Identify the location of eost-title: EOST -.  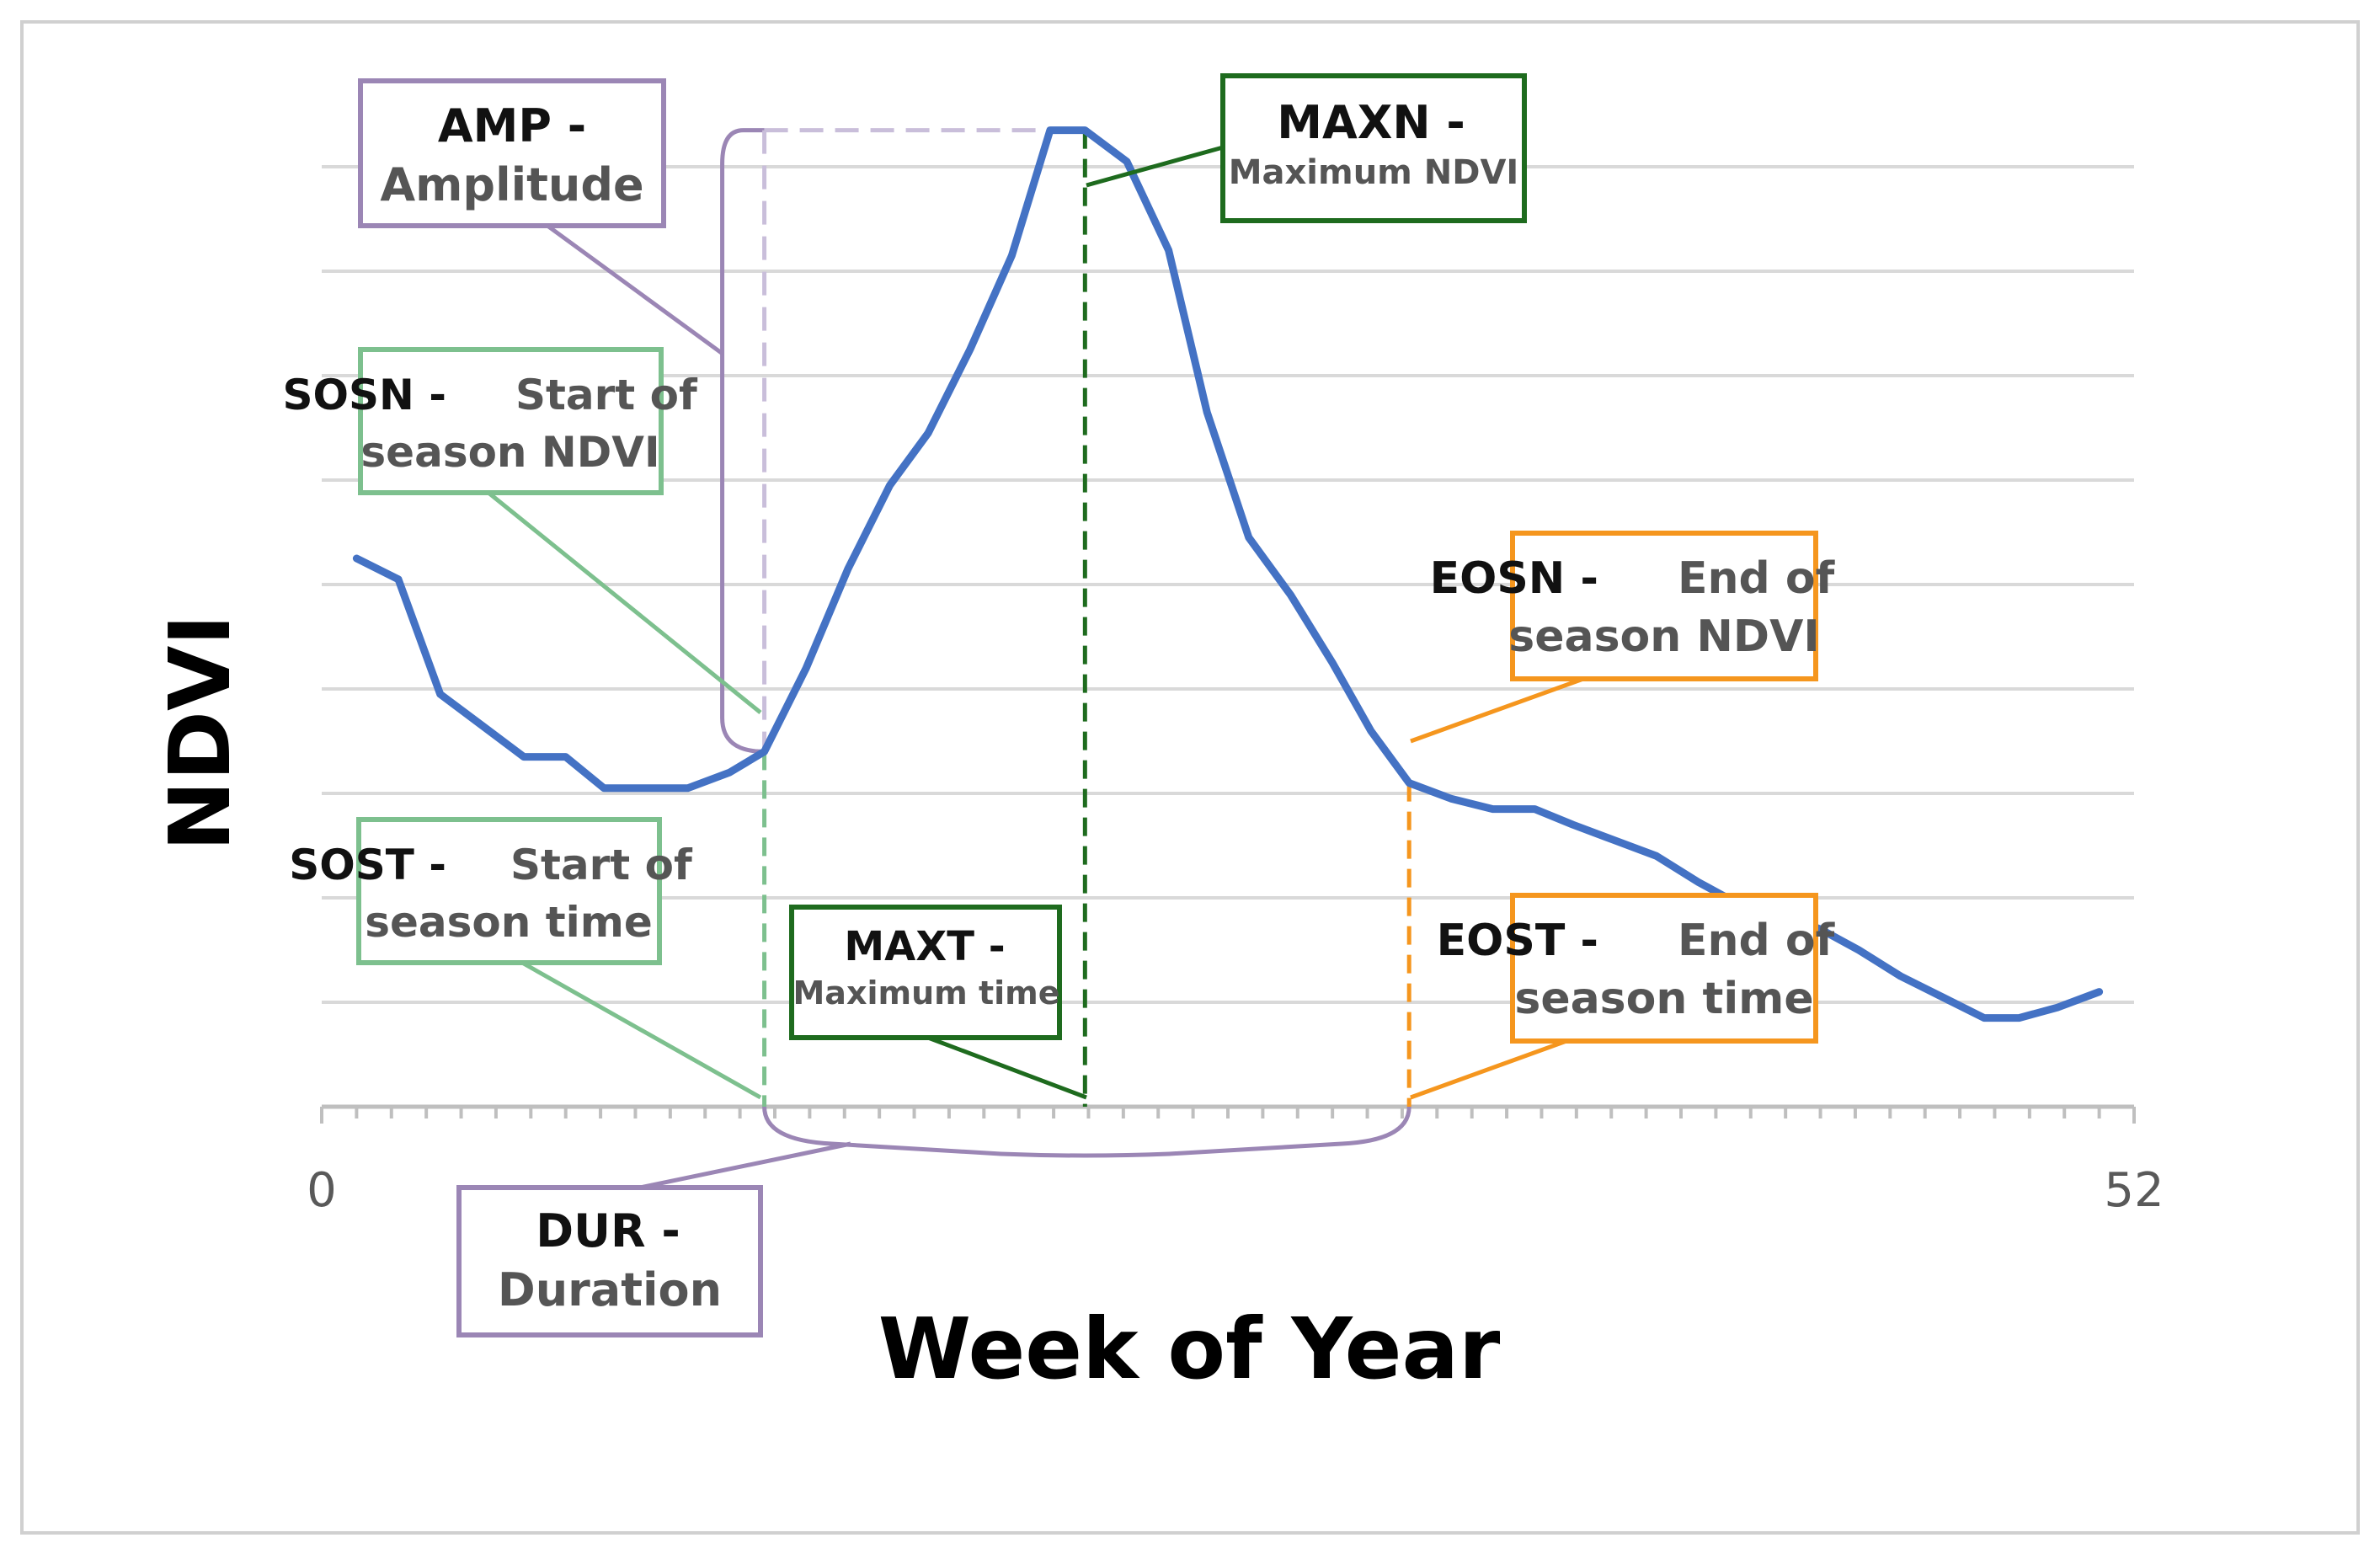
(1517, 941).